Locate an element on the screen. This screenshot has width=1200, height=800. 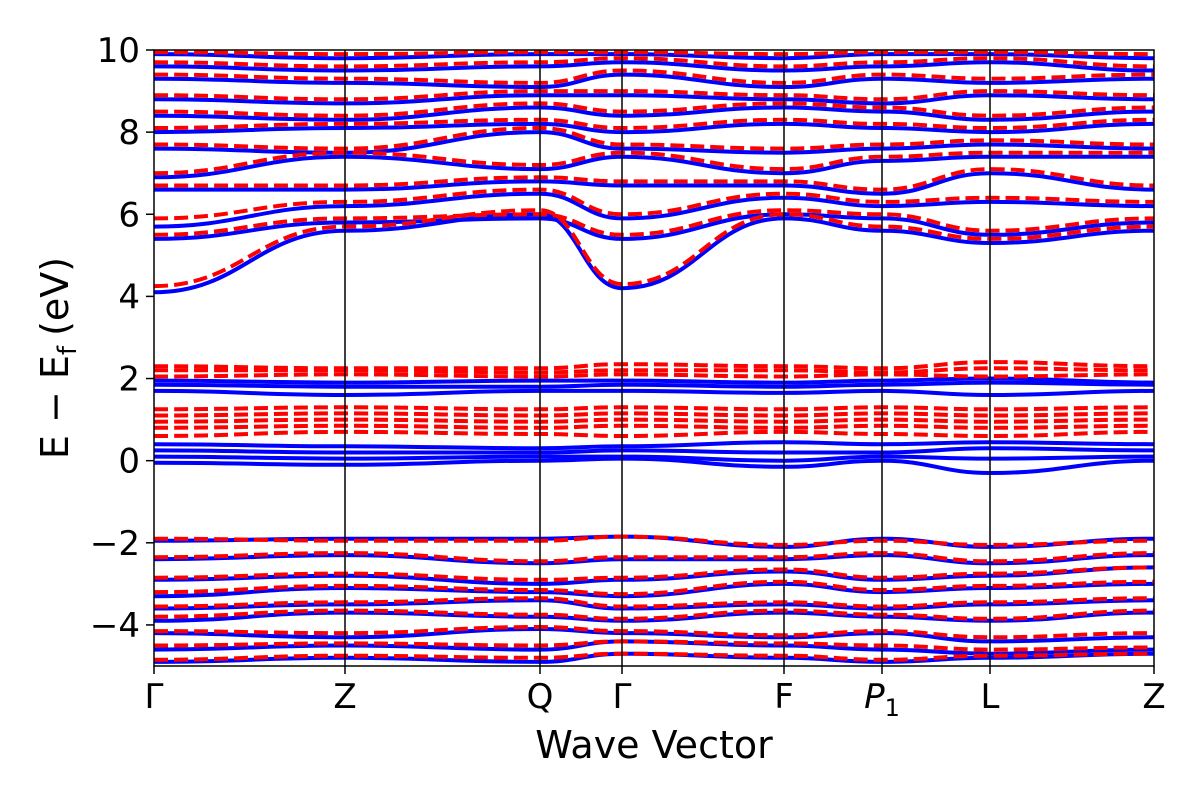
y-axis-ticks: −4 −2 0 2 4 6 8 10 is located at coordinates (122, 338).